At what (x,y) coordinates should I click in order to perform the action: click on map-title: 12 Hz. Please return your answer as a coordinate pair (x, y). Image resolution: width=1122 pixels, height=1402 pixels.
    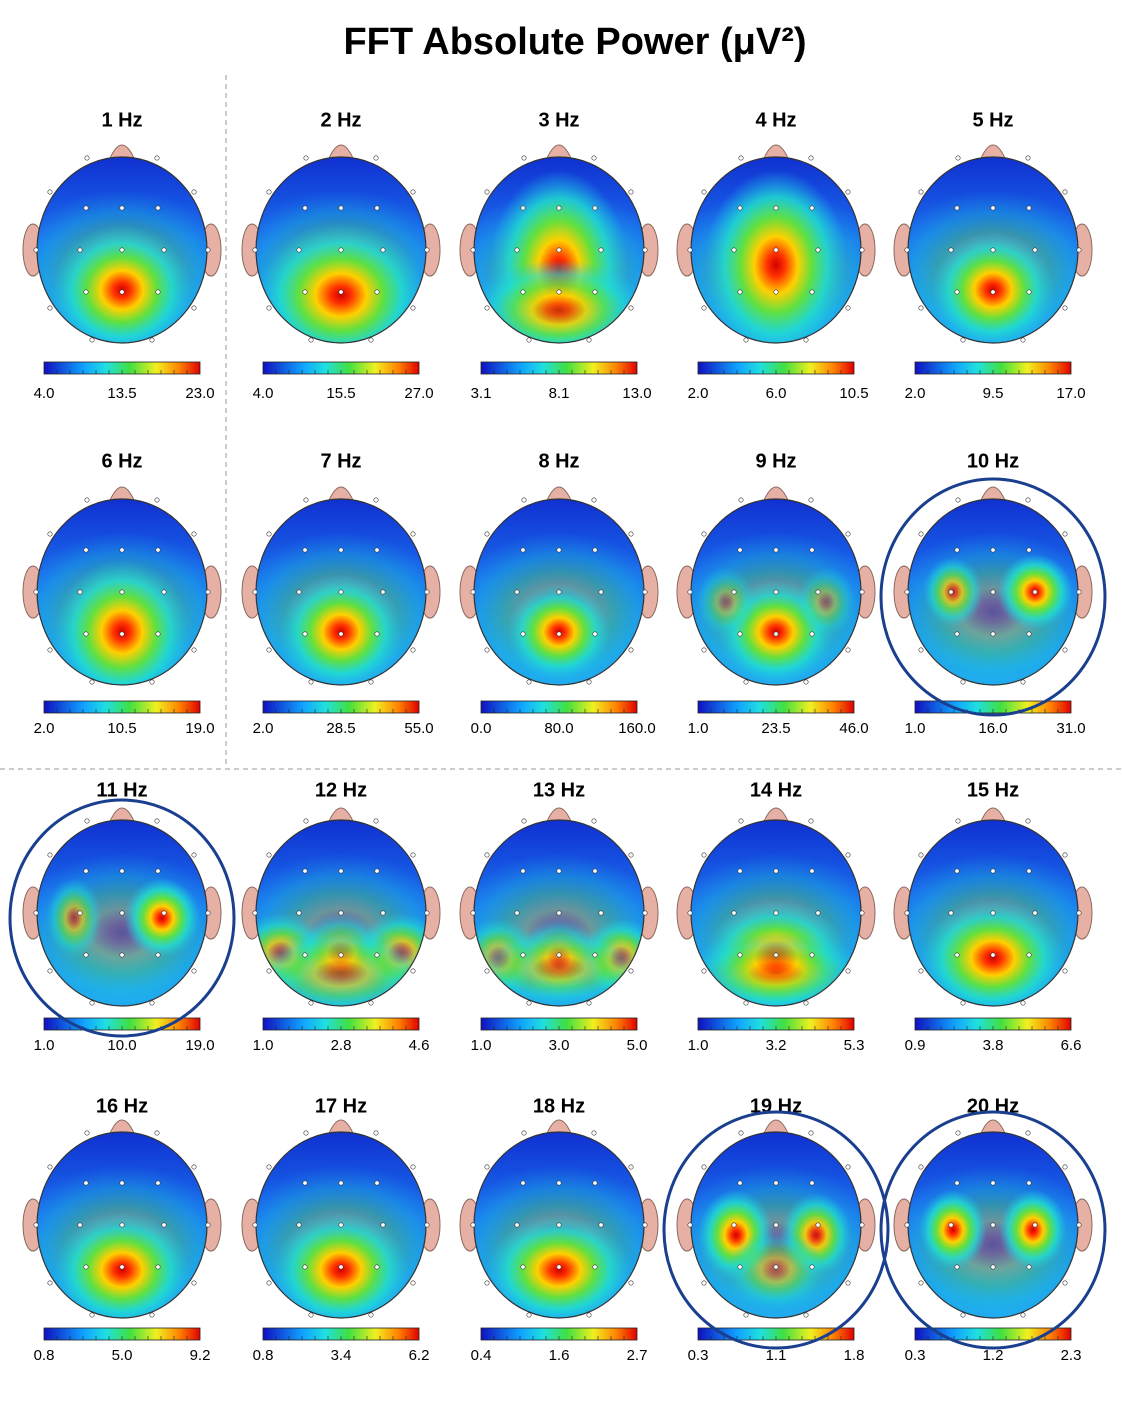
    Looking at the image, I should click on (341, 790).